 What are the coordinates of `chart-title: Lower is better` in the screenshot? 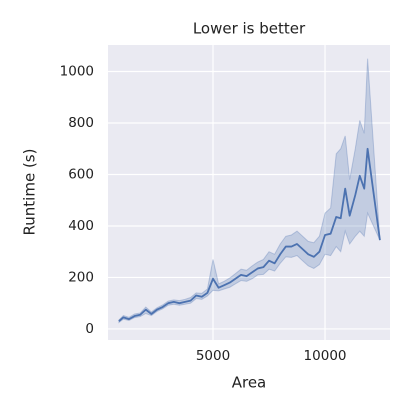 It's located at (249, 29).